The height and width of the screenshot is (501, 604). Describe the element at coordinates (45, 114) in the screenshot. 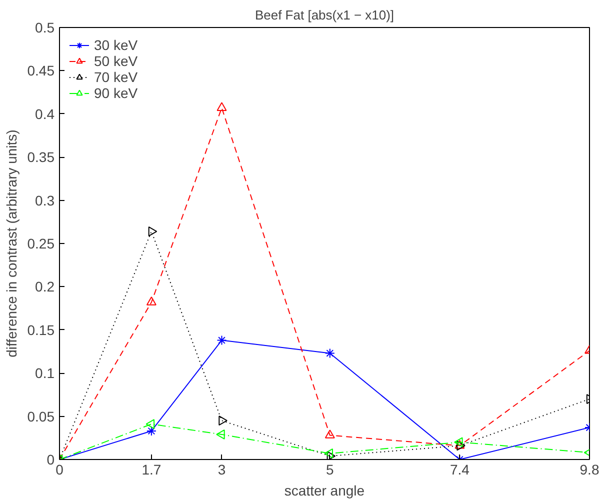

I see `y-tick-label: 0.4` at that location.